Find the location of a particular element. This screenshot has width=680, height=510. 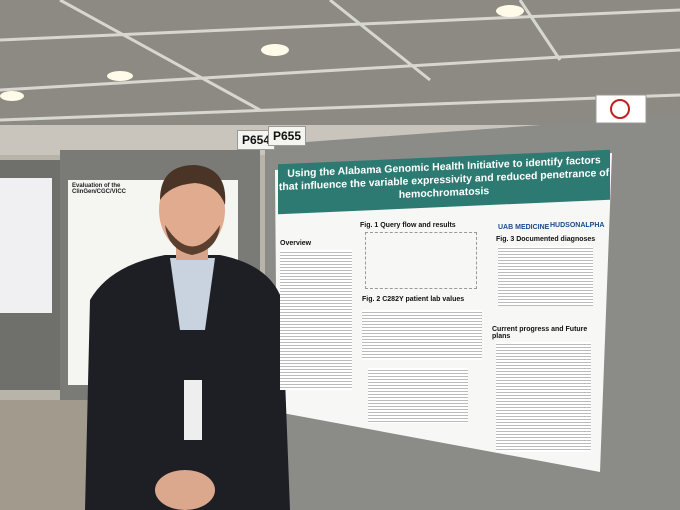

face is located at coordinates (192, 210).